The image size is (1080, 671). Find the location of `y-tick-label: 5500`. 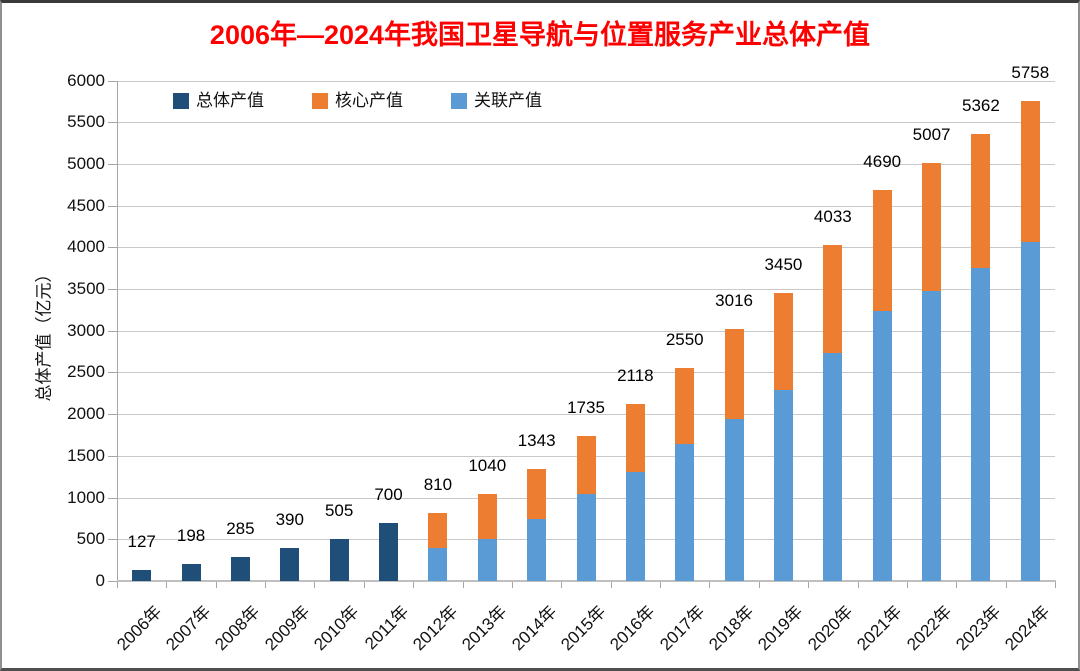

y-tick-label: 5500 is located at coordinates (86, 122).